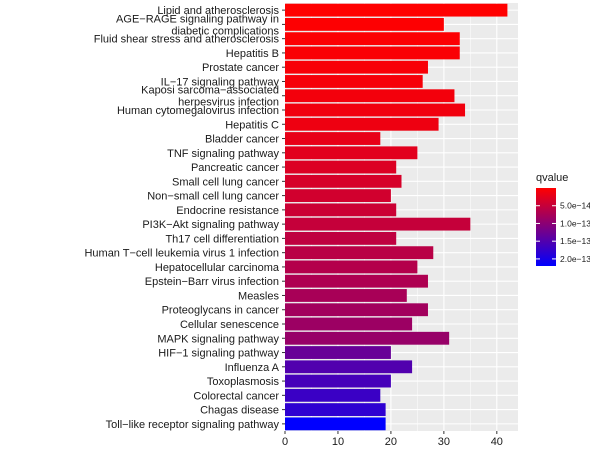  What do you see at coordinates (193, 425) in the screenshot?
I see `category-label: Toll−like receptor signaling pathway` at bounding box center [193, 425].